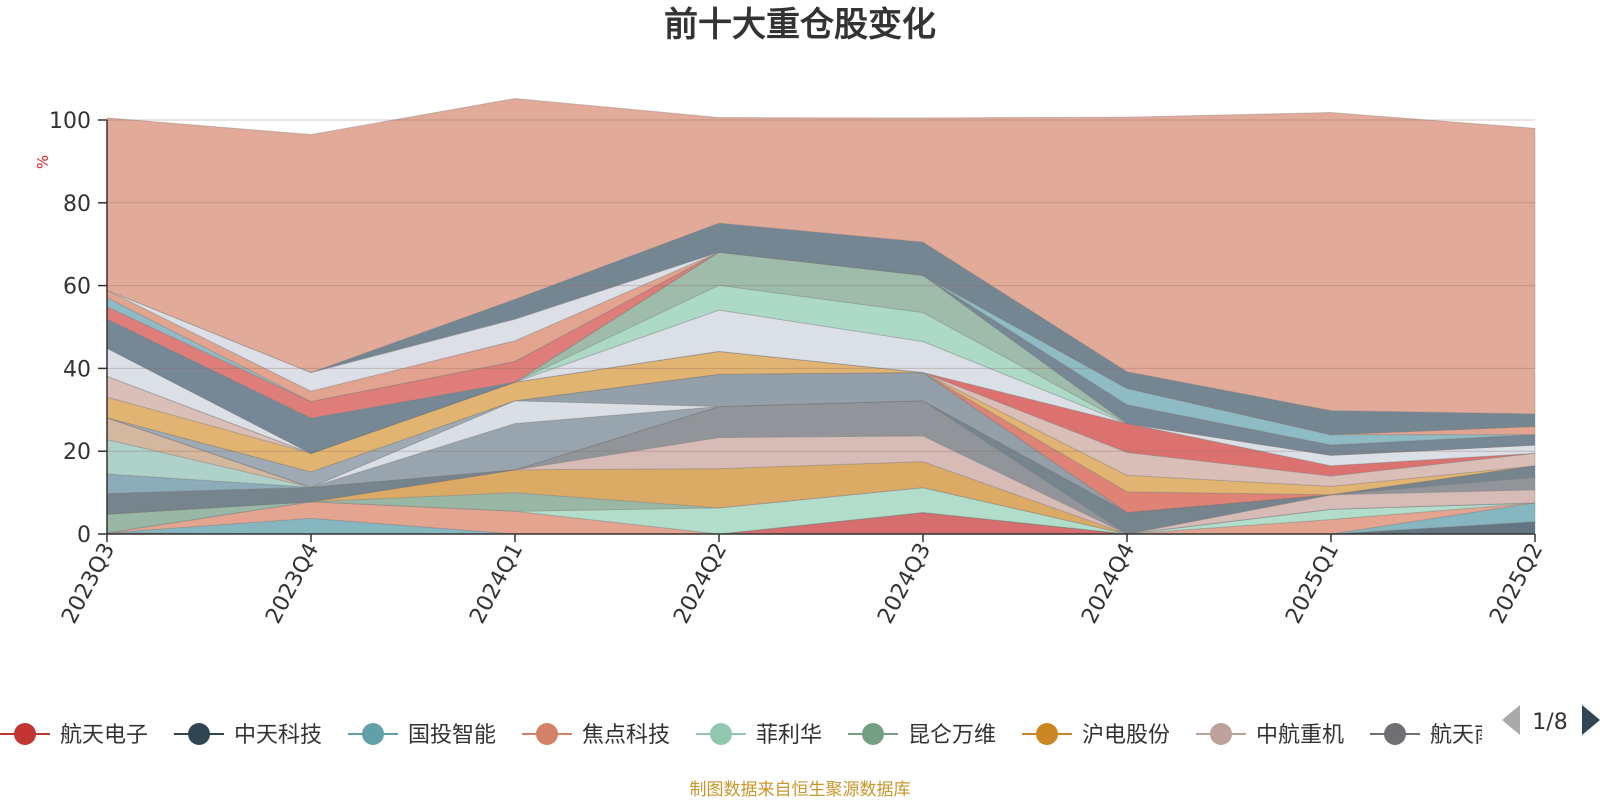 The image size is (1600, 800). I want to click on legend-pager: 1/8, so click(1551, 720).